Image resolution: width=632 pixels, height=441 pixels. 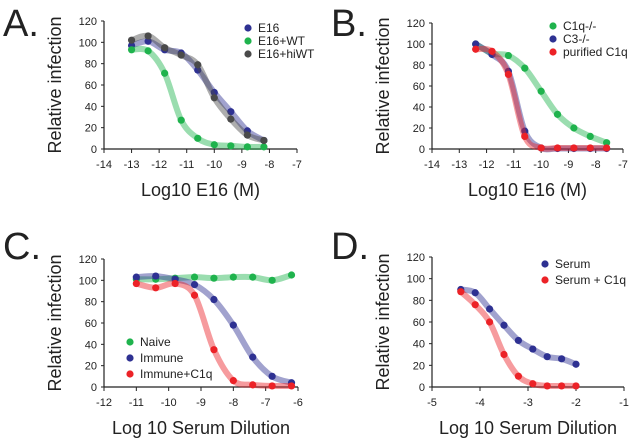 I want to click on legend-label: E16+hiWT, so click(x=286, y=54).